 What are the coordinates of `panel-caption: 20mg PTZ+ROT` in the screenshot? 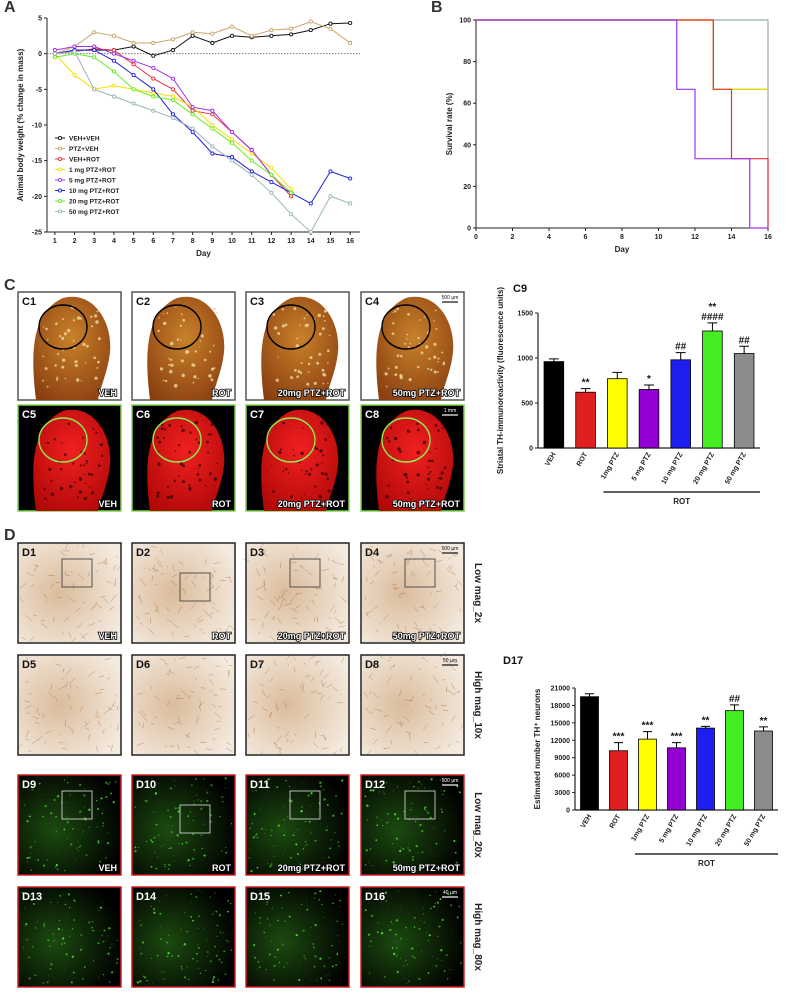 It's located at (312, 393).